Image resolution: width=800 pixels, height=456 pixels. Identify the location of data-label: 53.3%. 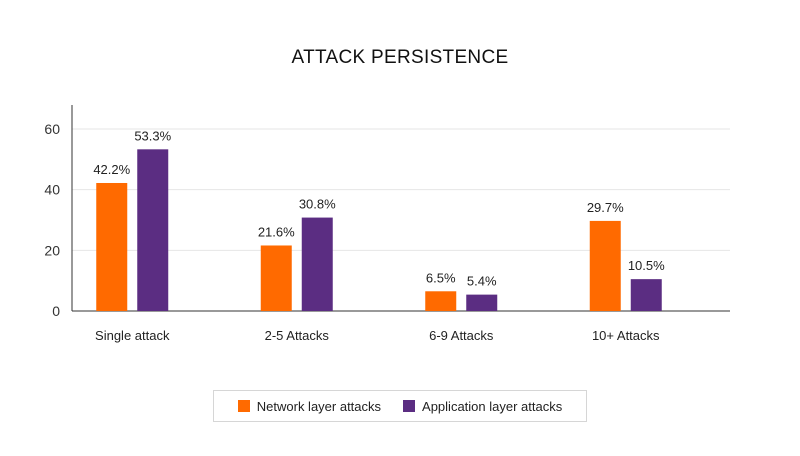
(152, 135).